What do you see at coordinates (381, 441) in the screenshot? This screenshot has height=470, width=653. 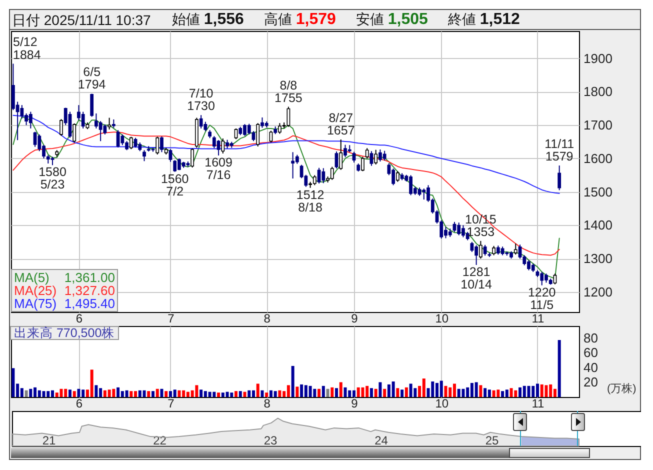 I see `x-tick-label: 24` at bounding box center [381, 441].